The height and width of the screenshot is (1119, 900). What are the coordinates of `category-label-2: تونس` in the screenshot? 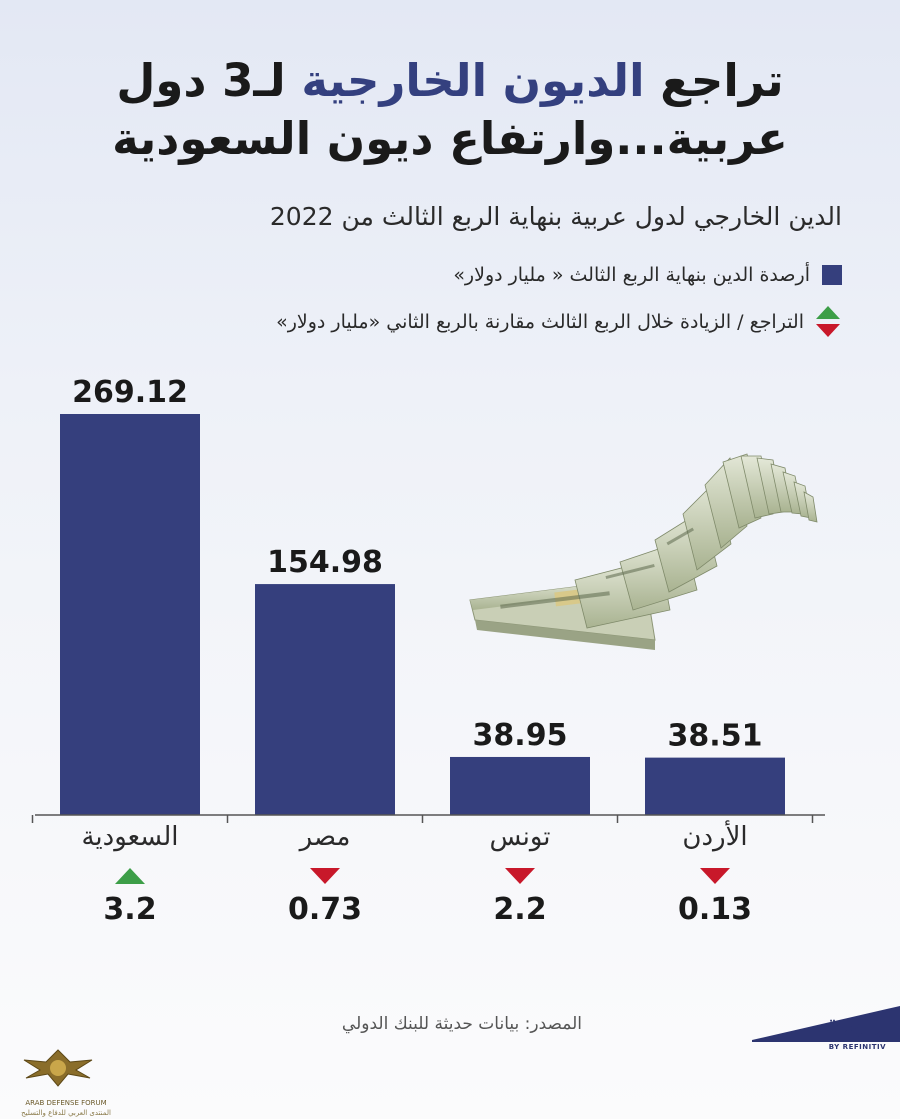 It's located at (520, 837).